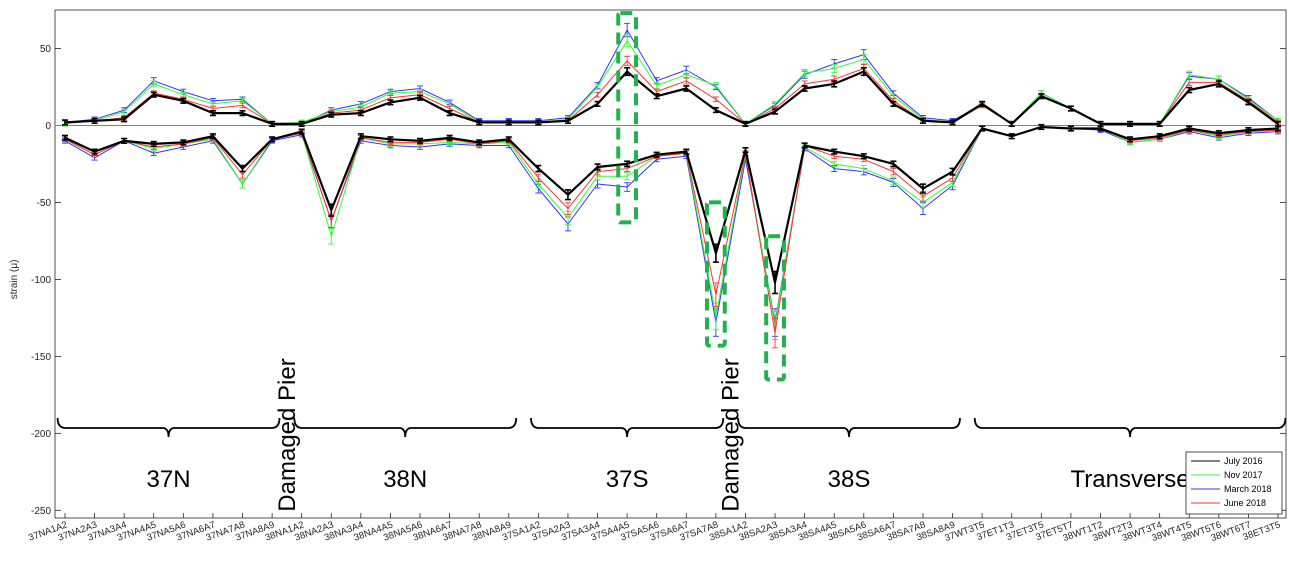  Describe the element at coordinates (46, 49) in the screenshot. I see `y-tick-label: 50` at that location.